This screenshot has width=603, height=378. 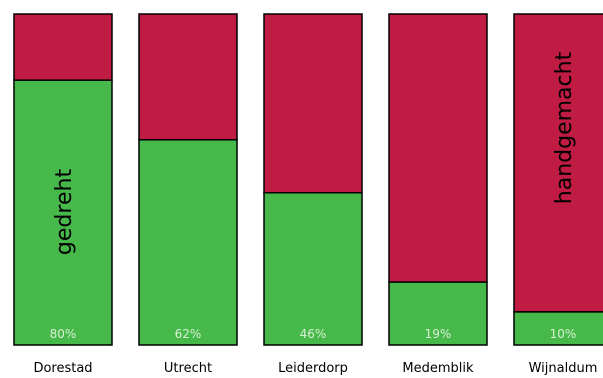 I want to click on category-label-utrecht: Utrecht, so click(x=188, y=368).